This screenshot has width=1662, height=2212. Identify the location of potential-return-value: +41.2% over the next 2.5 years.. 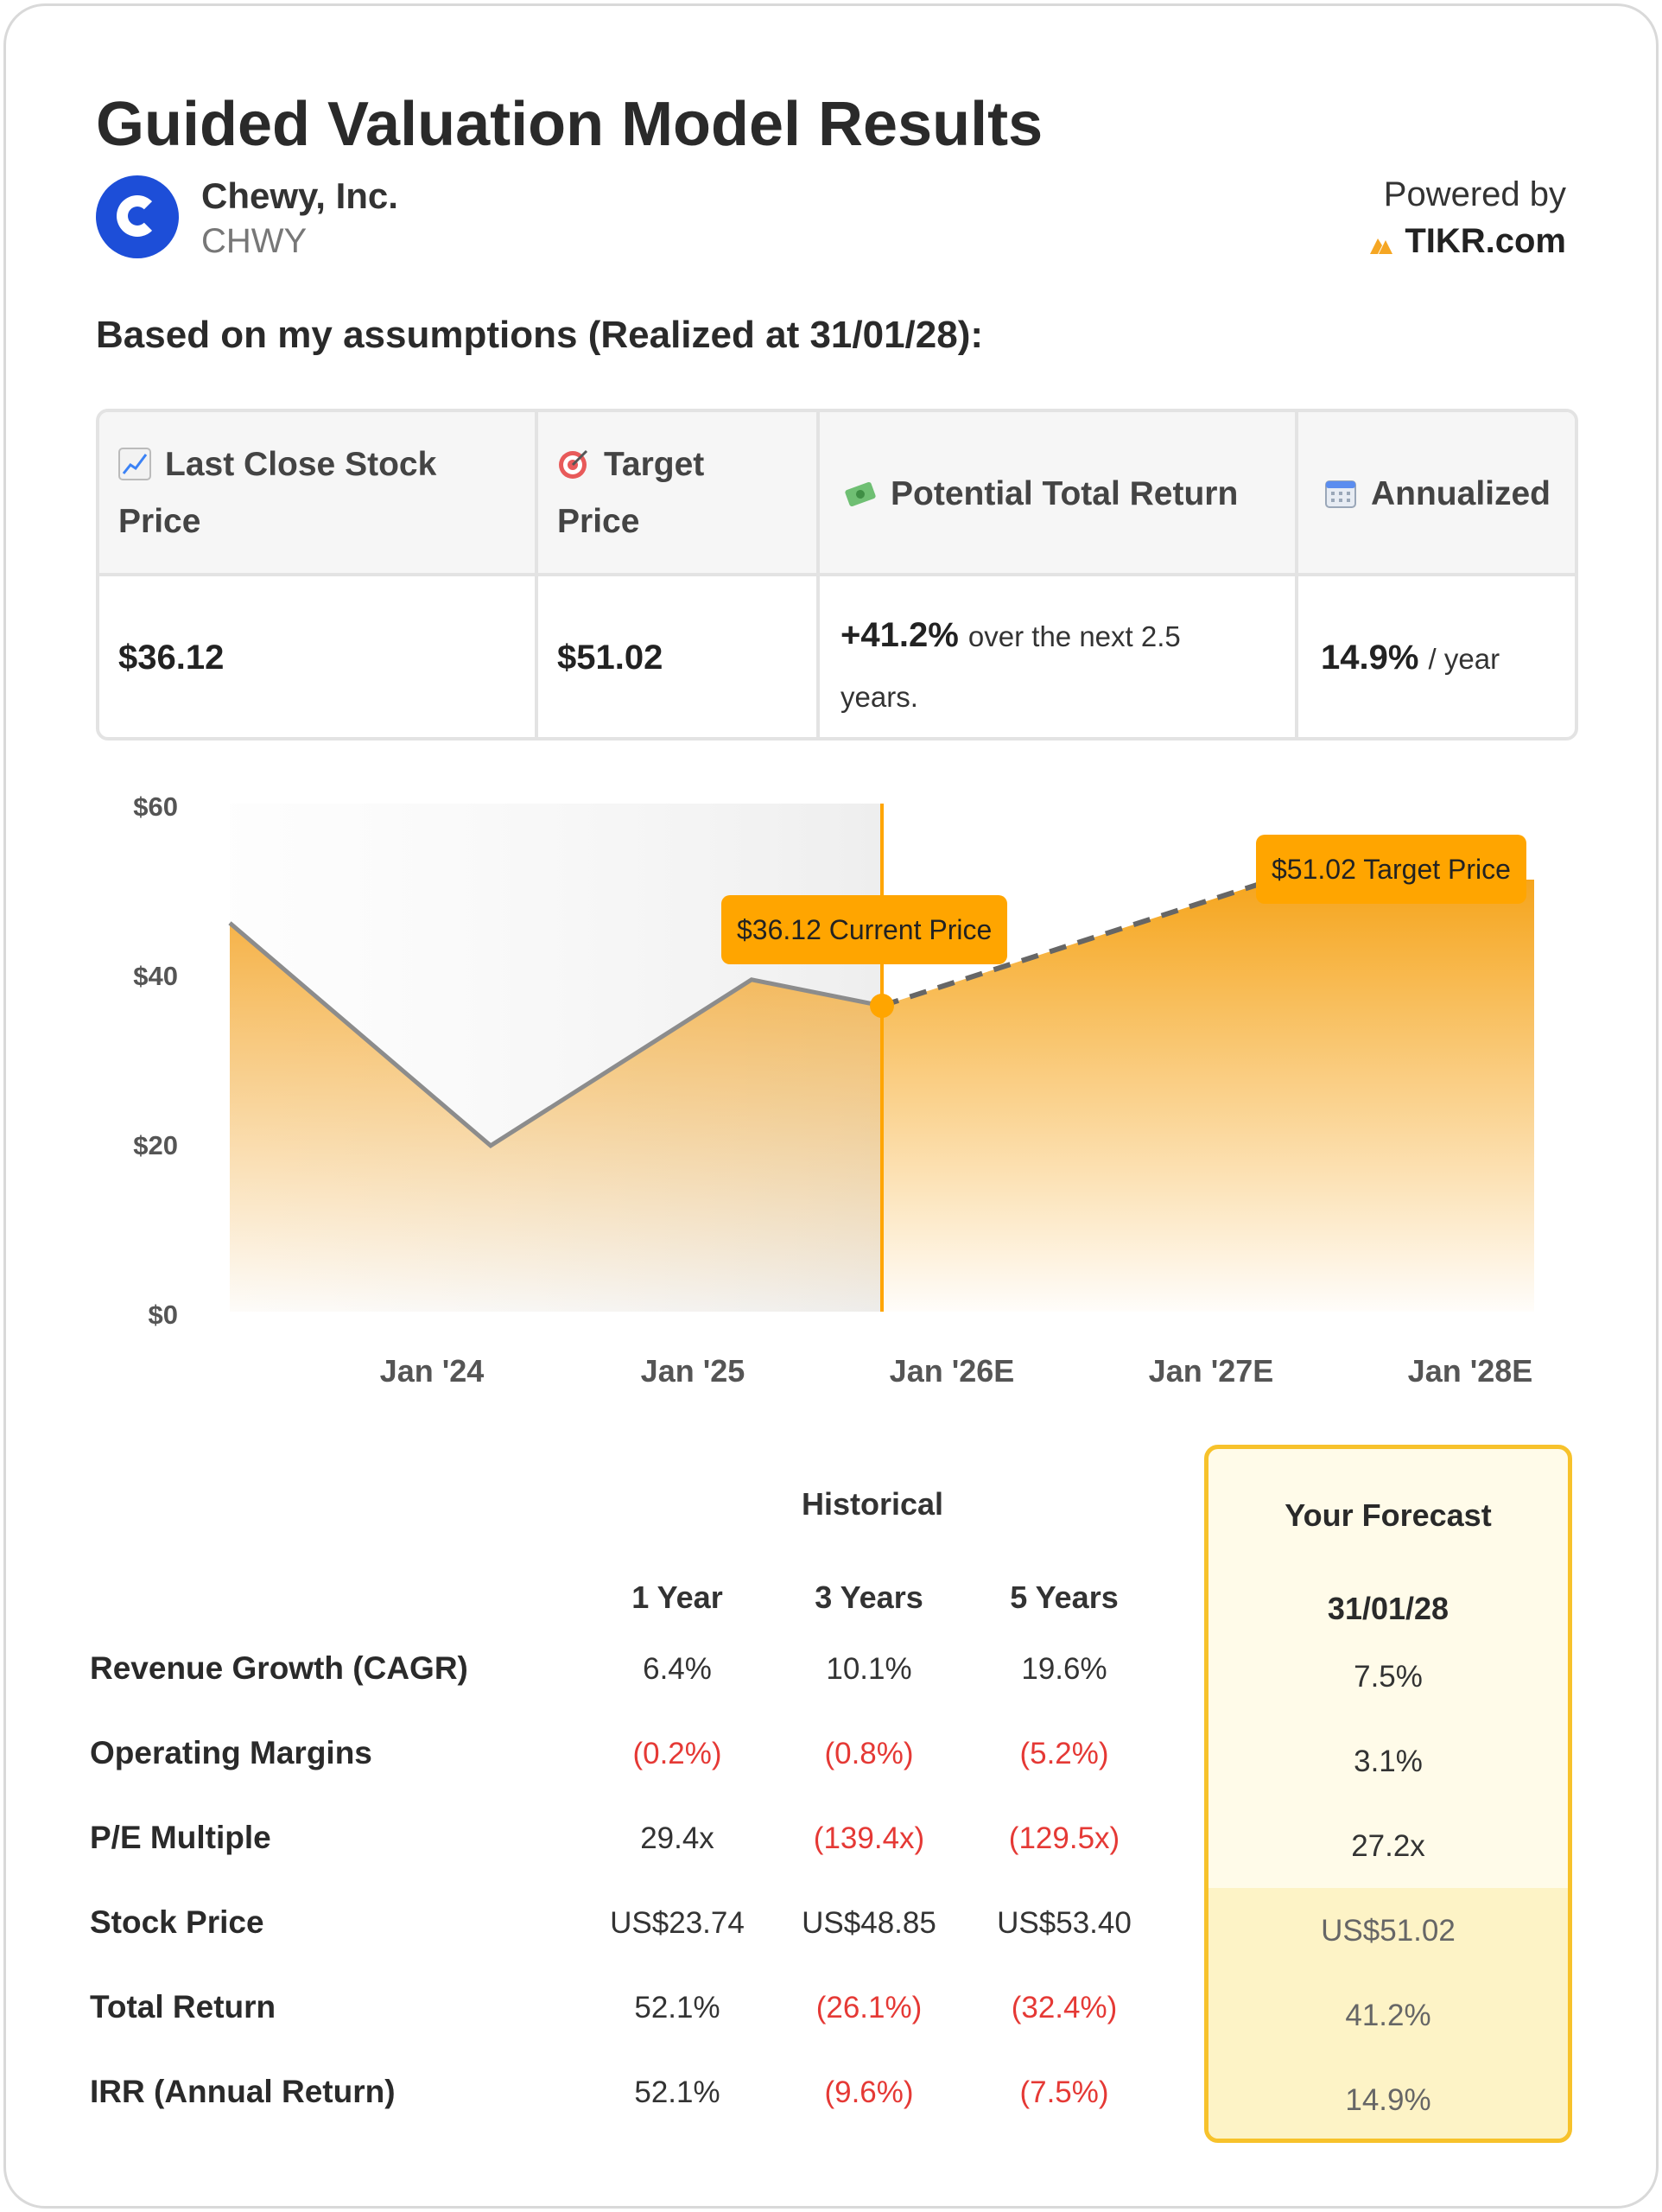
(1011, 666).